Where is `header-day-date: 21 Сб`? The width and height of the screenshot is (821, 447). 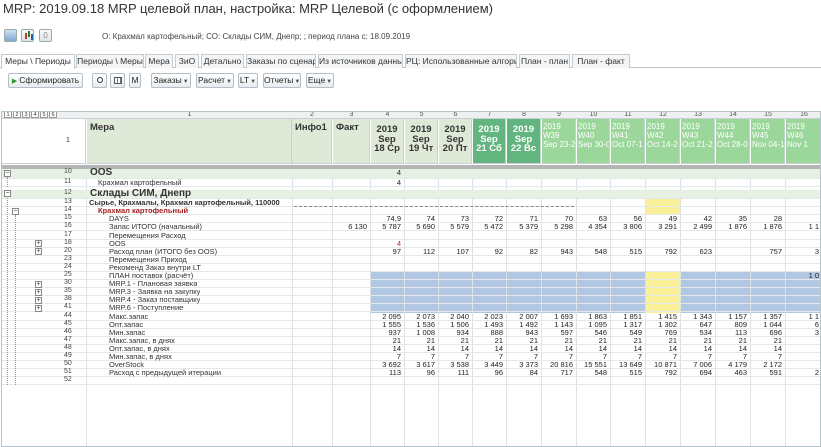 header-day-date: 21 Сб is located at coordinates (489, 148).